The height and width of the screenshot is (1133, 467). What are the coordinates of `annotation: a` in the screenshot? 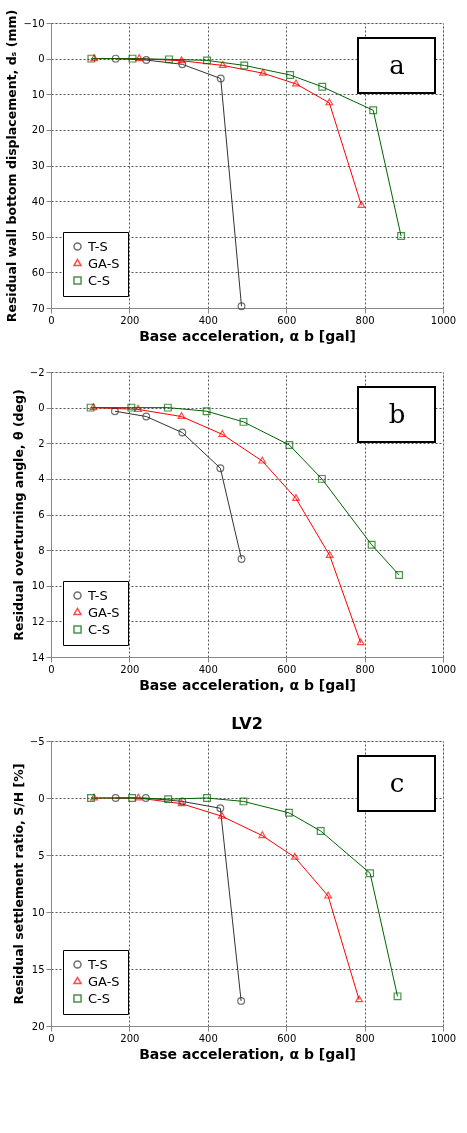 It's located at (397, 65).